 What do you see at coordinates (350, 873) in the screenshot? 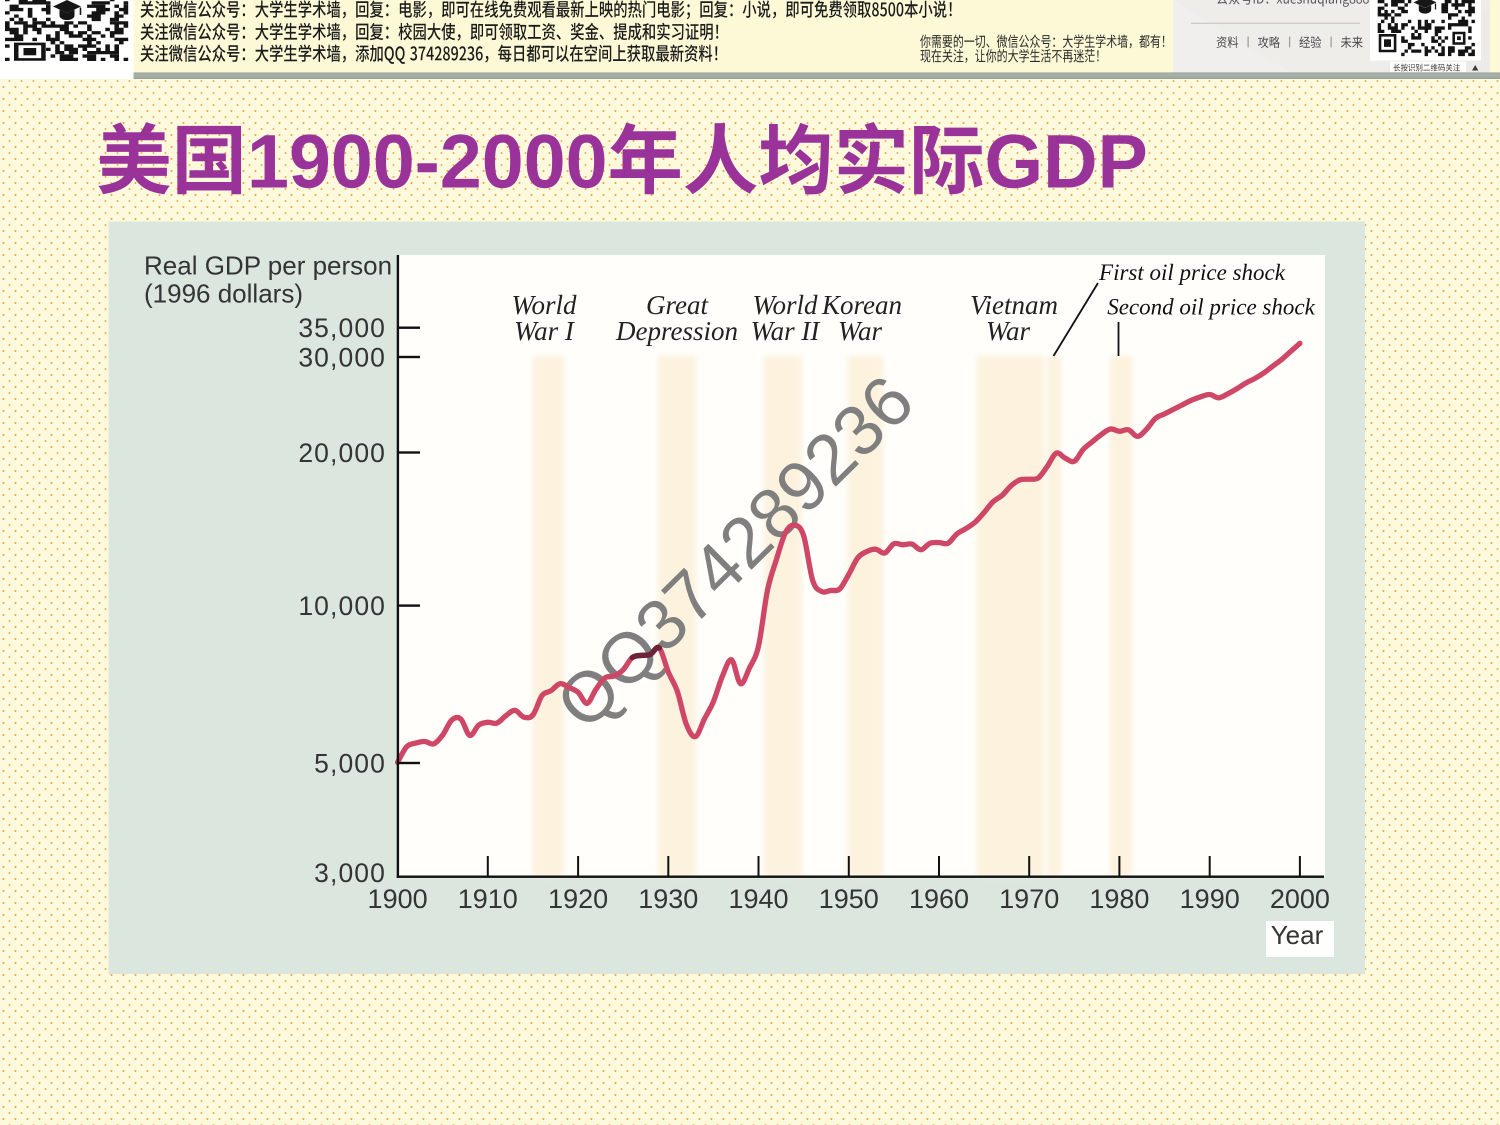
I see `svg-text: 3,000` at bounding box center [350, 873].